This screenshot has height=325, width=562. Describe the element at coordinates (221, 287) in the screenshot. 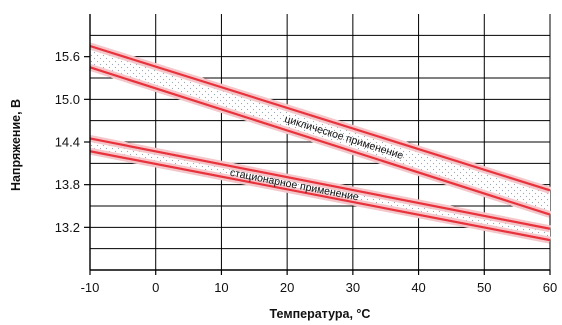

I see `x-tick-label: 10` at that location.